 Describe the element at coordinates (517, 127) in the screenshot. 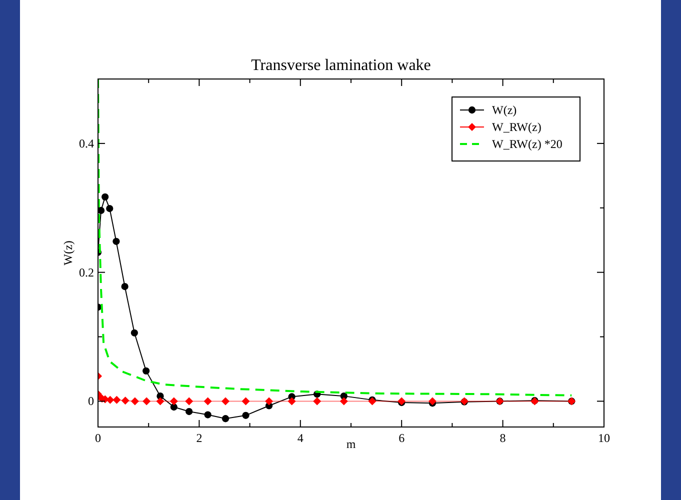

I see `legend-label: W_RW(z)` at that location.